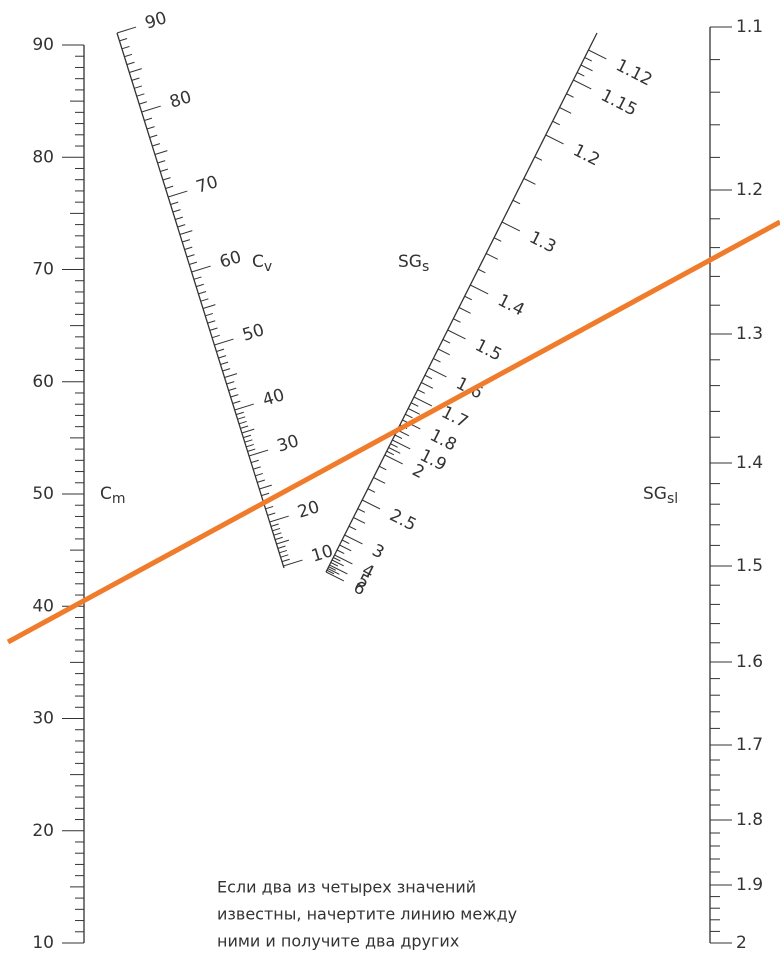  Describe the element at coordinates (43, 270) in the screenshot. I see `tick-label: 70` at that location.